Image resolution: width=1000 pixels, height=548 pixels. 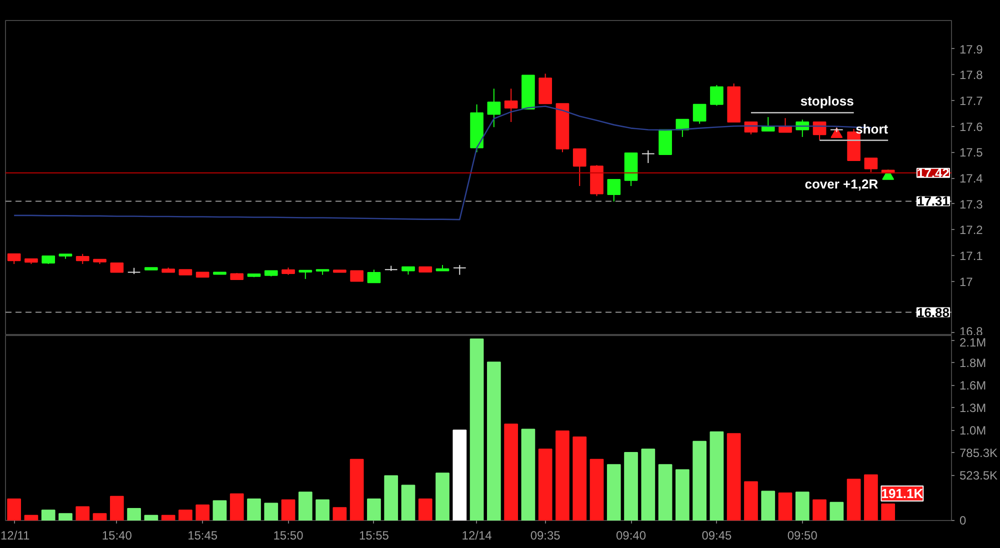 I want to click on y-tick-label: 0, so click(x=963, y=521).